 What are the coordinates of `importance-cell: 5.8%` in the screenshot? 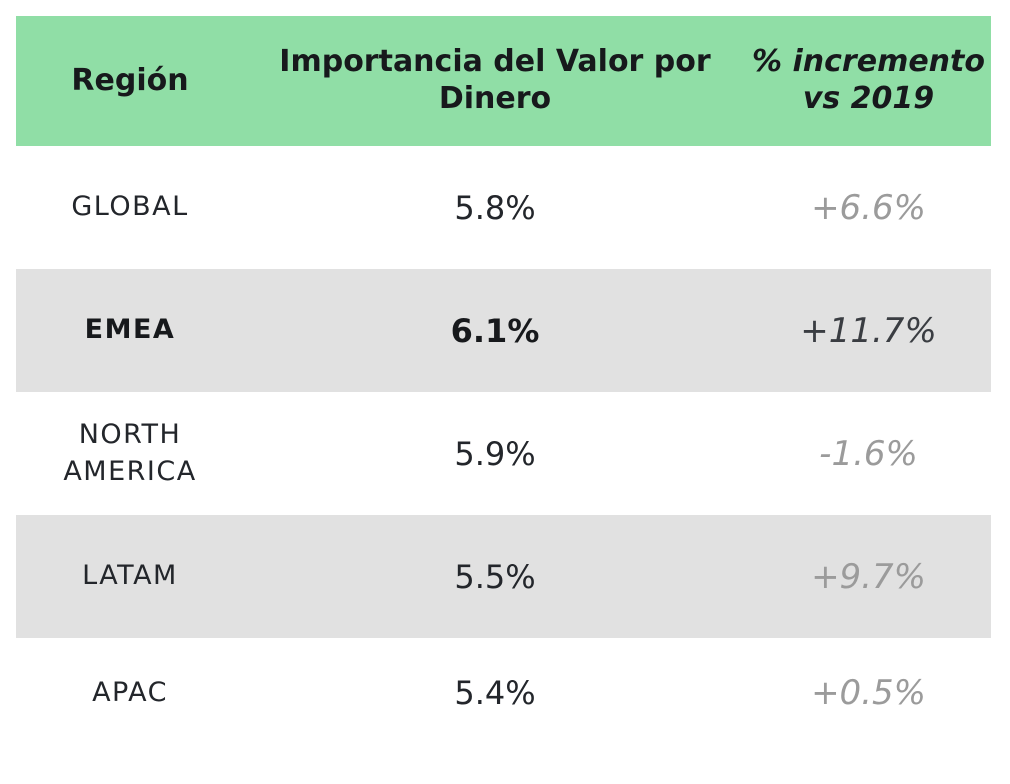 It's located at (495, 207).